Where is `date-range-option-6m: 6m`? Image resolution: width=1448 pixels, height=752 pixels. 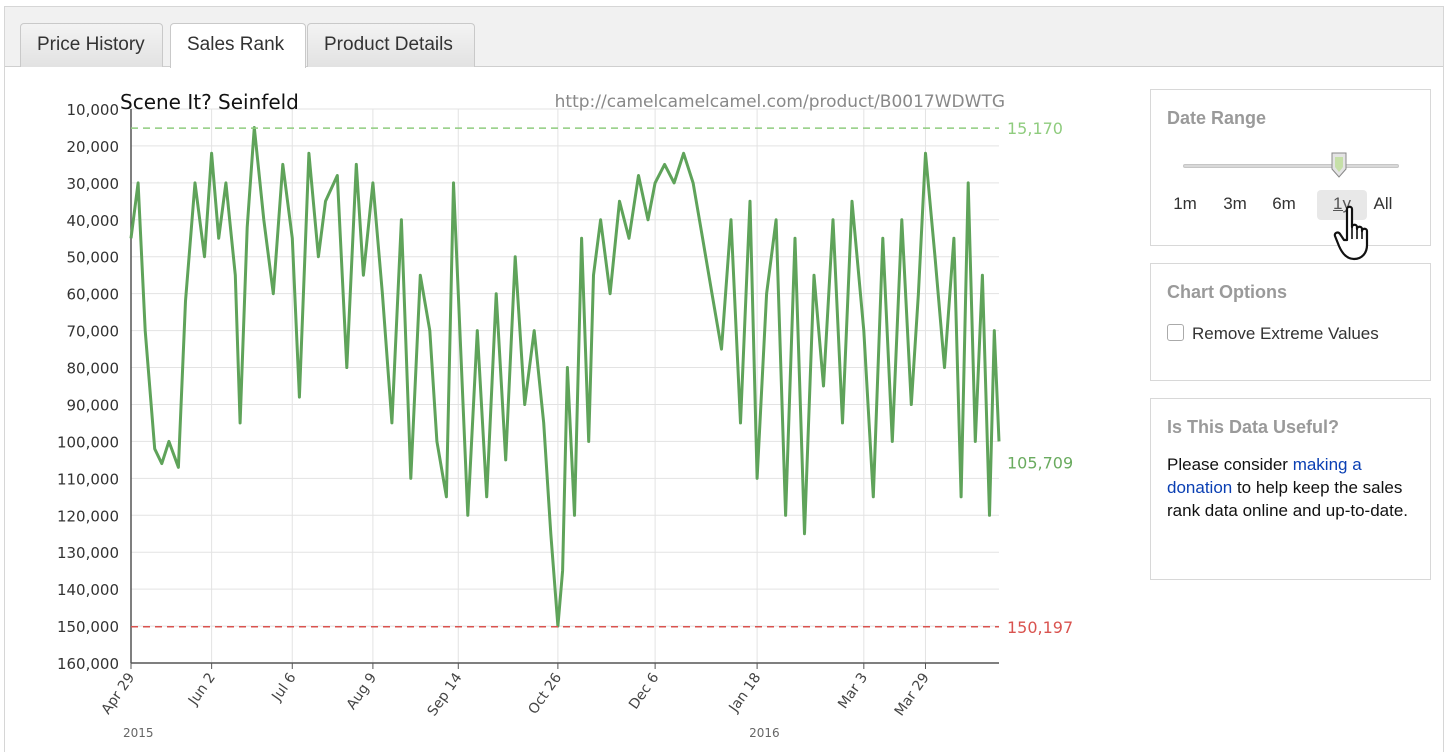 date-range-option-6m: 6m is located at coordinates (1284, 203).